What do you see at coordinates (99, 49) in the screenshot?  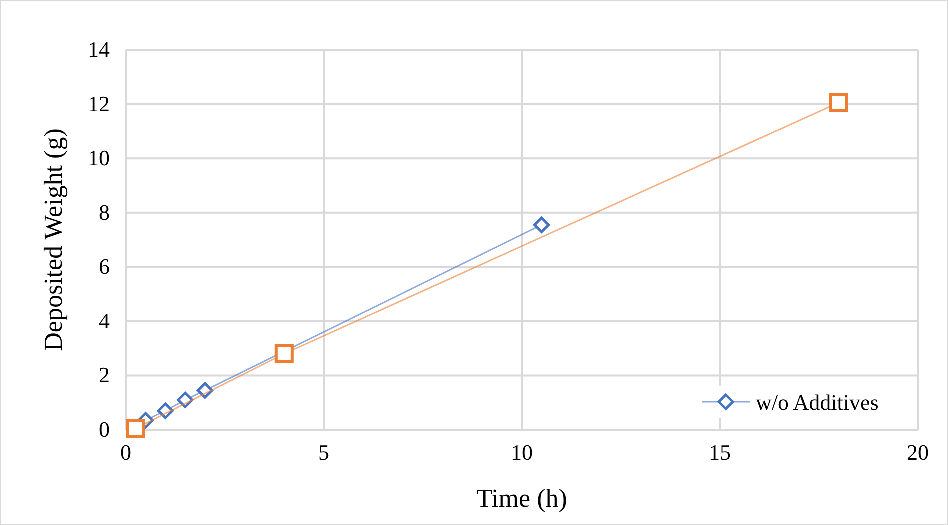 I see `y-tick-label: 14` at bounding box center [99, 49].